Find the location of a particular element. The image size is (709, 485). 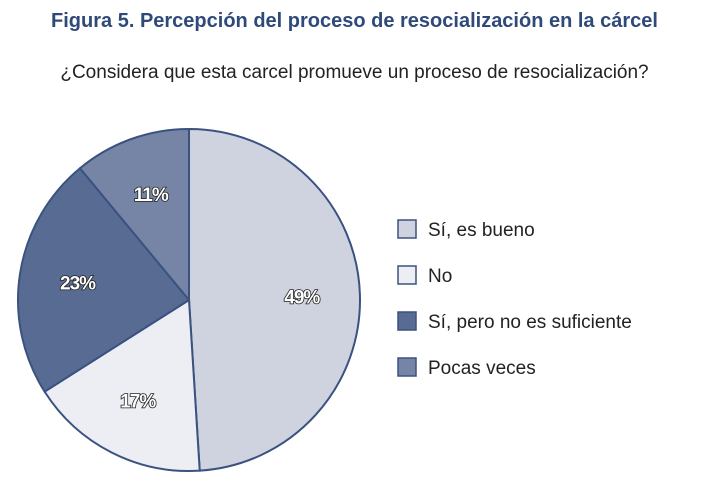

slice-label: 11% is located at coordinates (151, 195).